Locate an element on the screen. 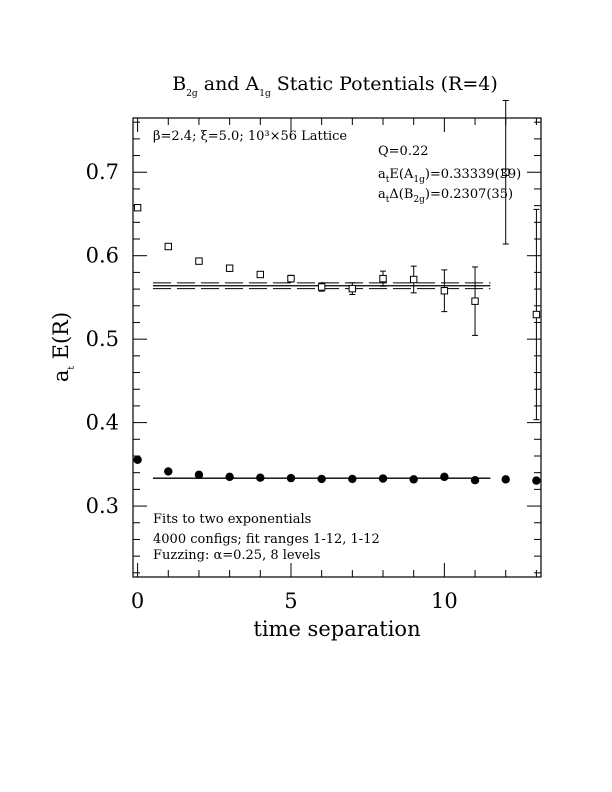 Image resolution: width=612 pixels, height=792 pixels. y-tick-label: 0.5 is located at coordinates (102, 339).